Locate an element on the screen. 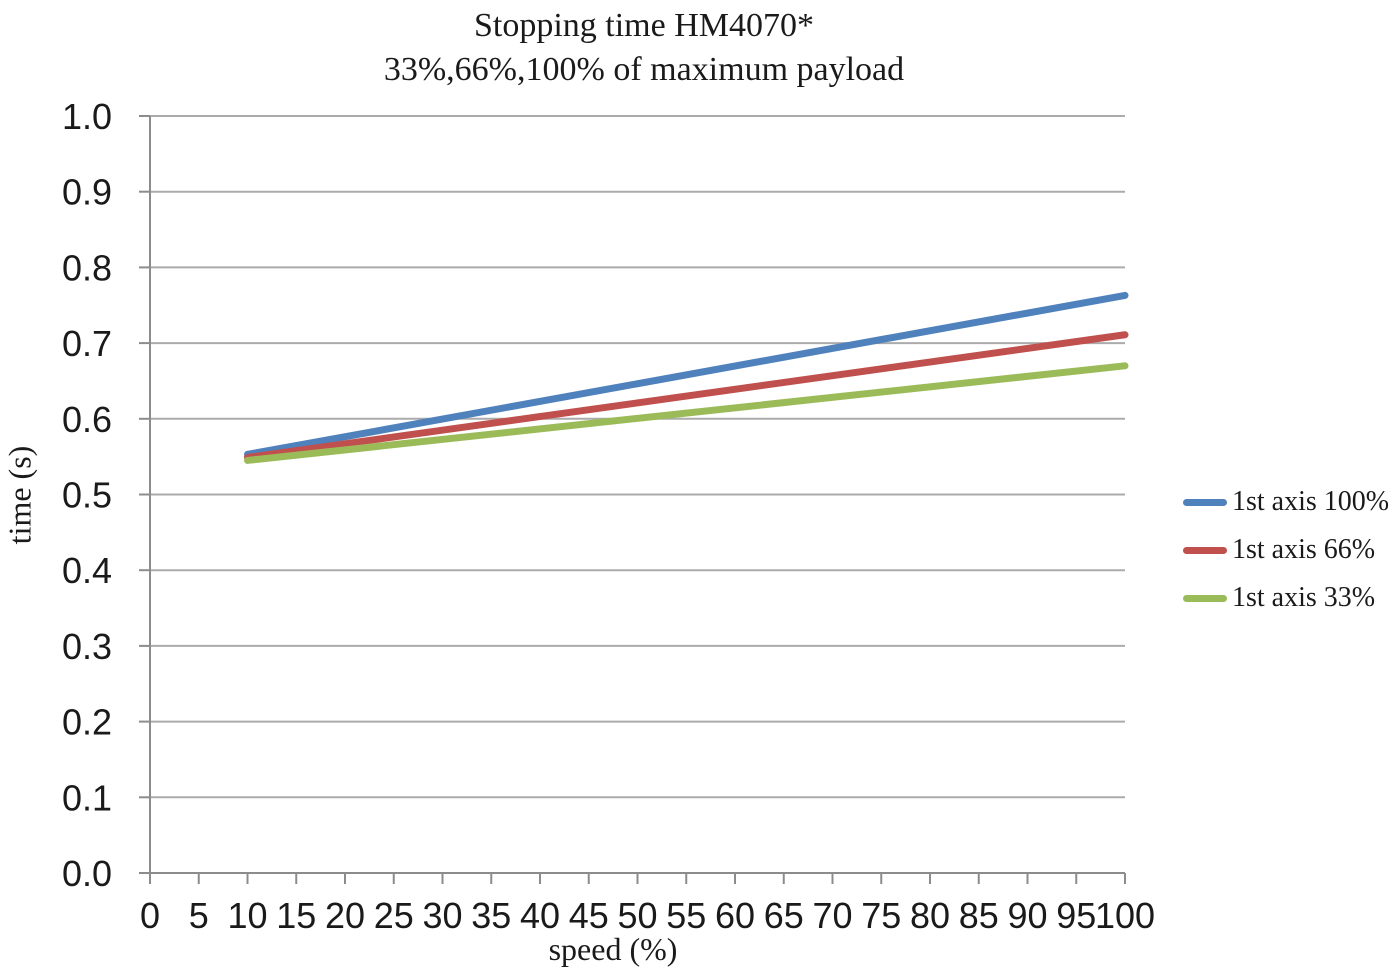 The image size is (1396, 970). y-tick-label: 0.0 is located at coordinates (87, 873).